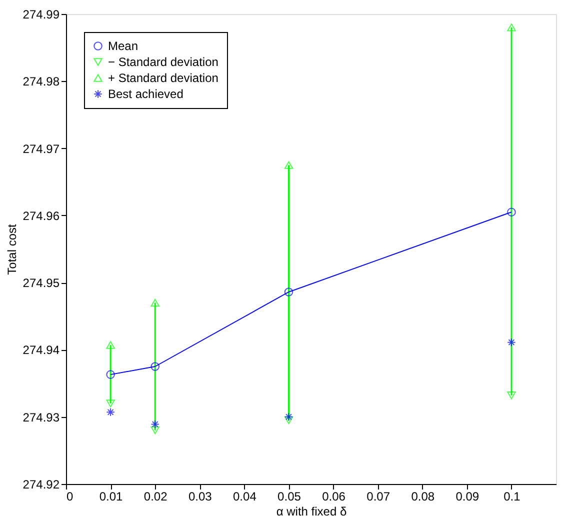 Image resolution: width=578 pixels, height=525 pixels. Describe the element at coordinates (163, 62) in the screenshot. I see `legend-label: − Standard deviation` at that location.